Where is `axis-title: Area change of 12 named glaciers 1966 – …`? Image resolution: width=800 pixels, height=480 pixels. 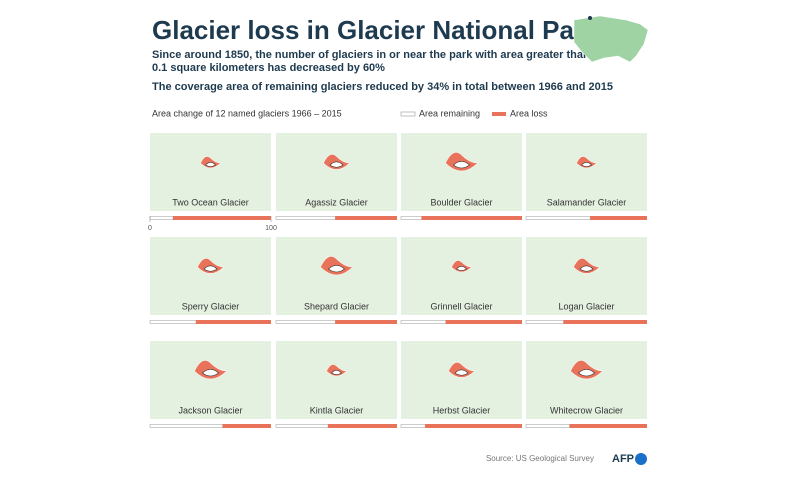 axis-title: Area change of 12 named glaciers 1966 – … is located at coordinates (247, 113).